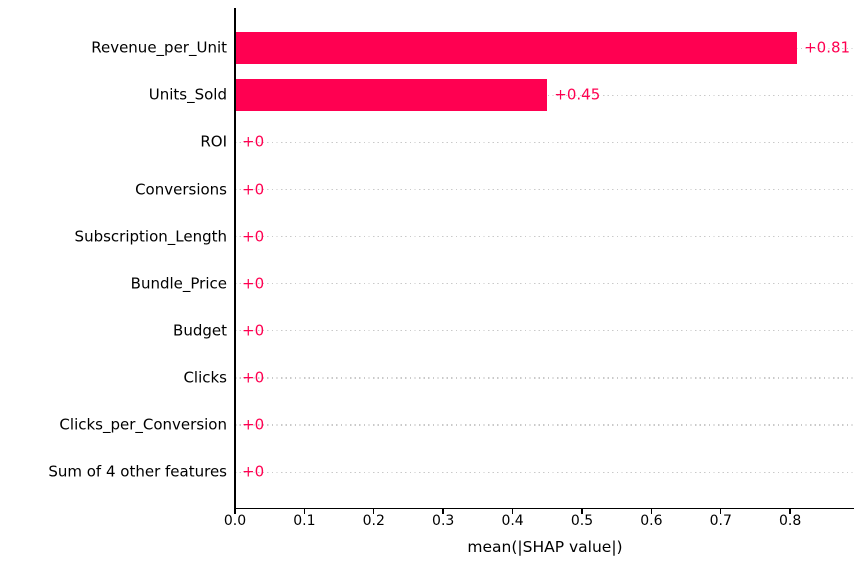 Image resolution: width=864 pixels, height=568 pixels. What do you see at coordinates (720, 521) in the screenshot?
I see `x-tick-label: 0.7` at bounding box center [720, 521].